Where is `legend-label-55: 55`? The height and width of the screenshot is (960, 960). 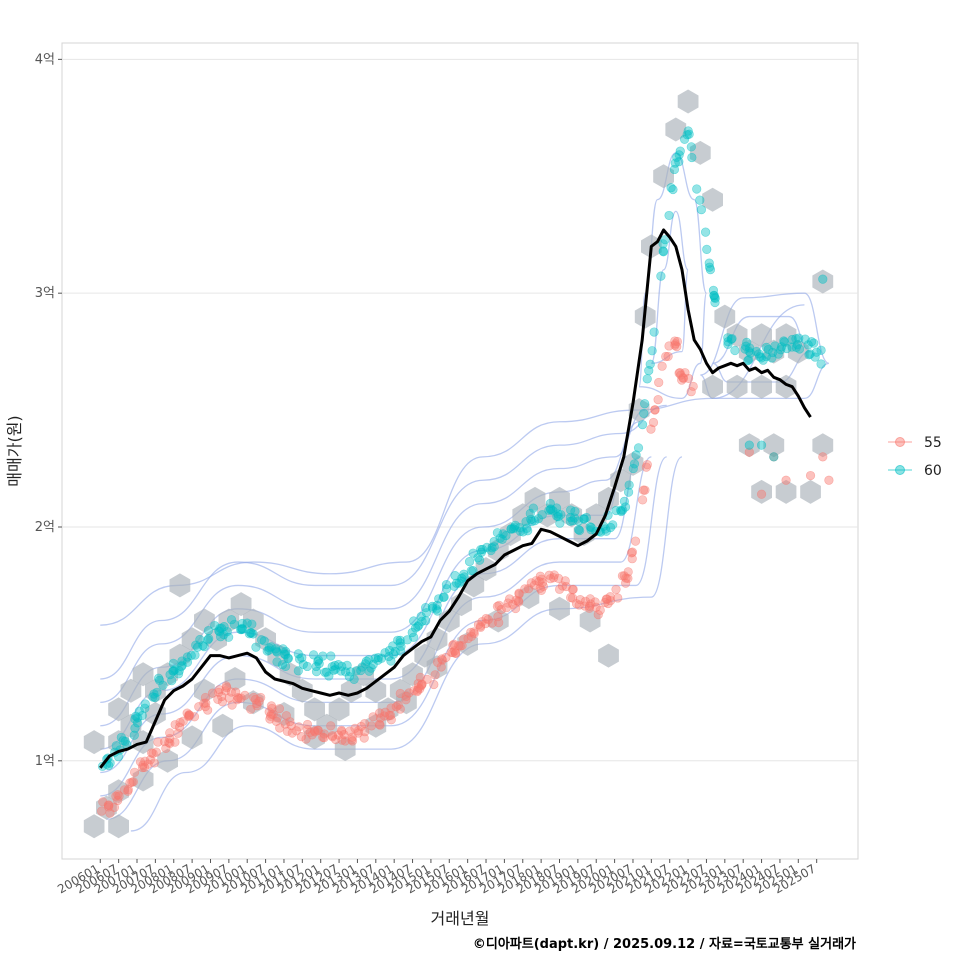
legend-label-55: 55 is located at coordinates (933, 443).